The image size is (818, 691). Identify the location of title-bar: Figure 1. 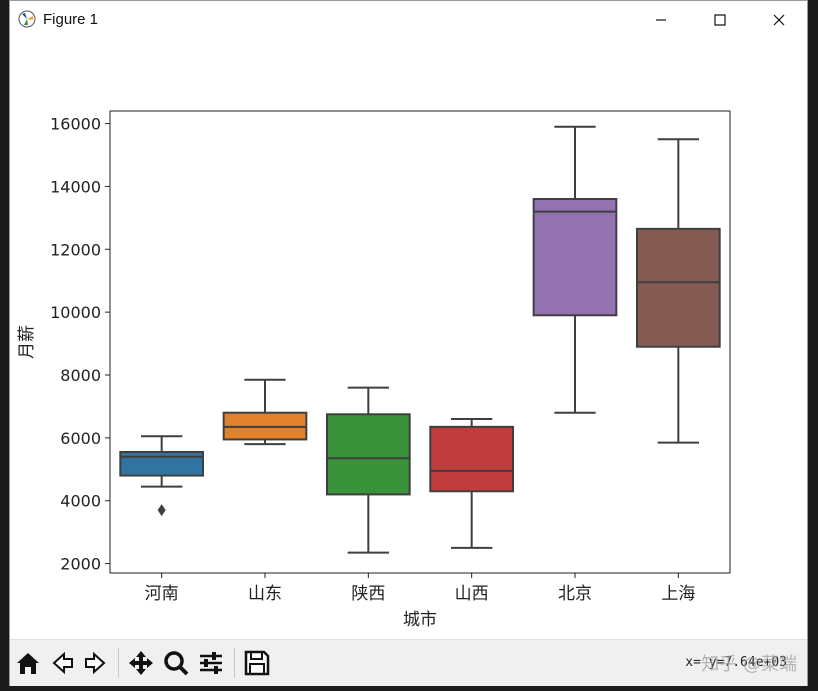
(408, 20).